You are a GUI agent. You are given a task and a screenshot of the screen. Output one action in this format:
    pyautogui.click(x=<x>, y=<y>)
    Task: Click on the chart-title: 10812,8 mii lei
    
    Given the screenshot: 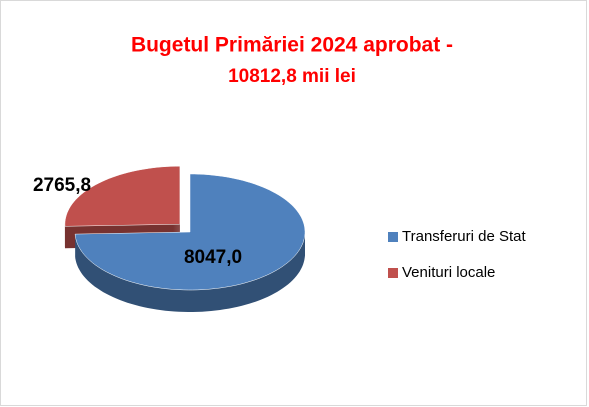 What is the action you would take?
    pyautogui.click(x=292, y=76)
    